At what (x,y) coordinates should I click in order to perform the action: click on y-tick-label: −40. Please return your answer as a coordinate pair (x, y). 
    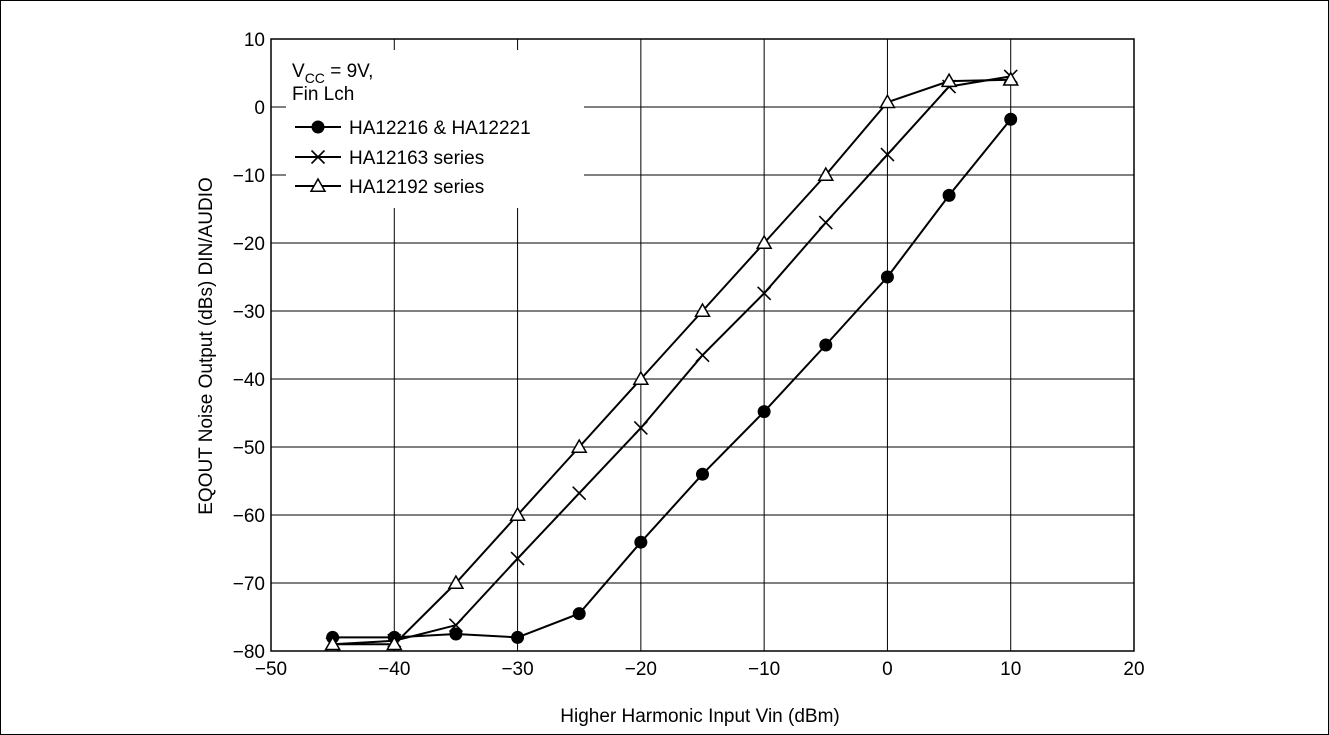
    Looking at the image, I should click on (249, 380).